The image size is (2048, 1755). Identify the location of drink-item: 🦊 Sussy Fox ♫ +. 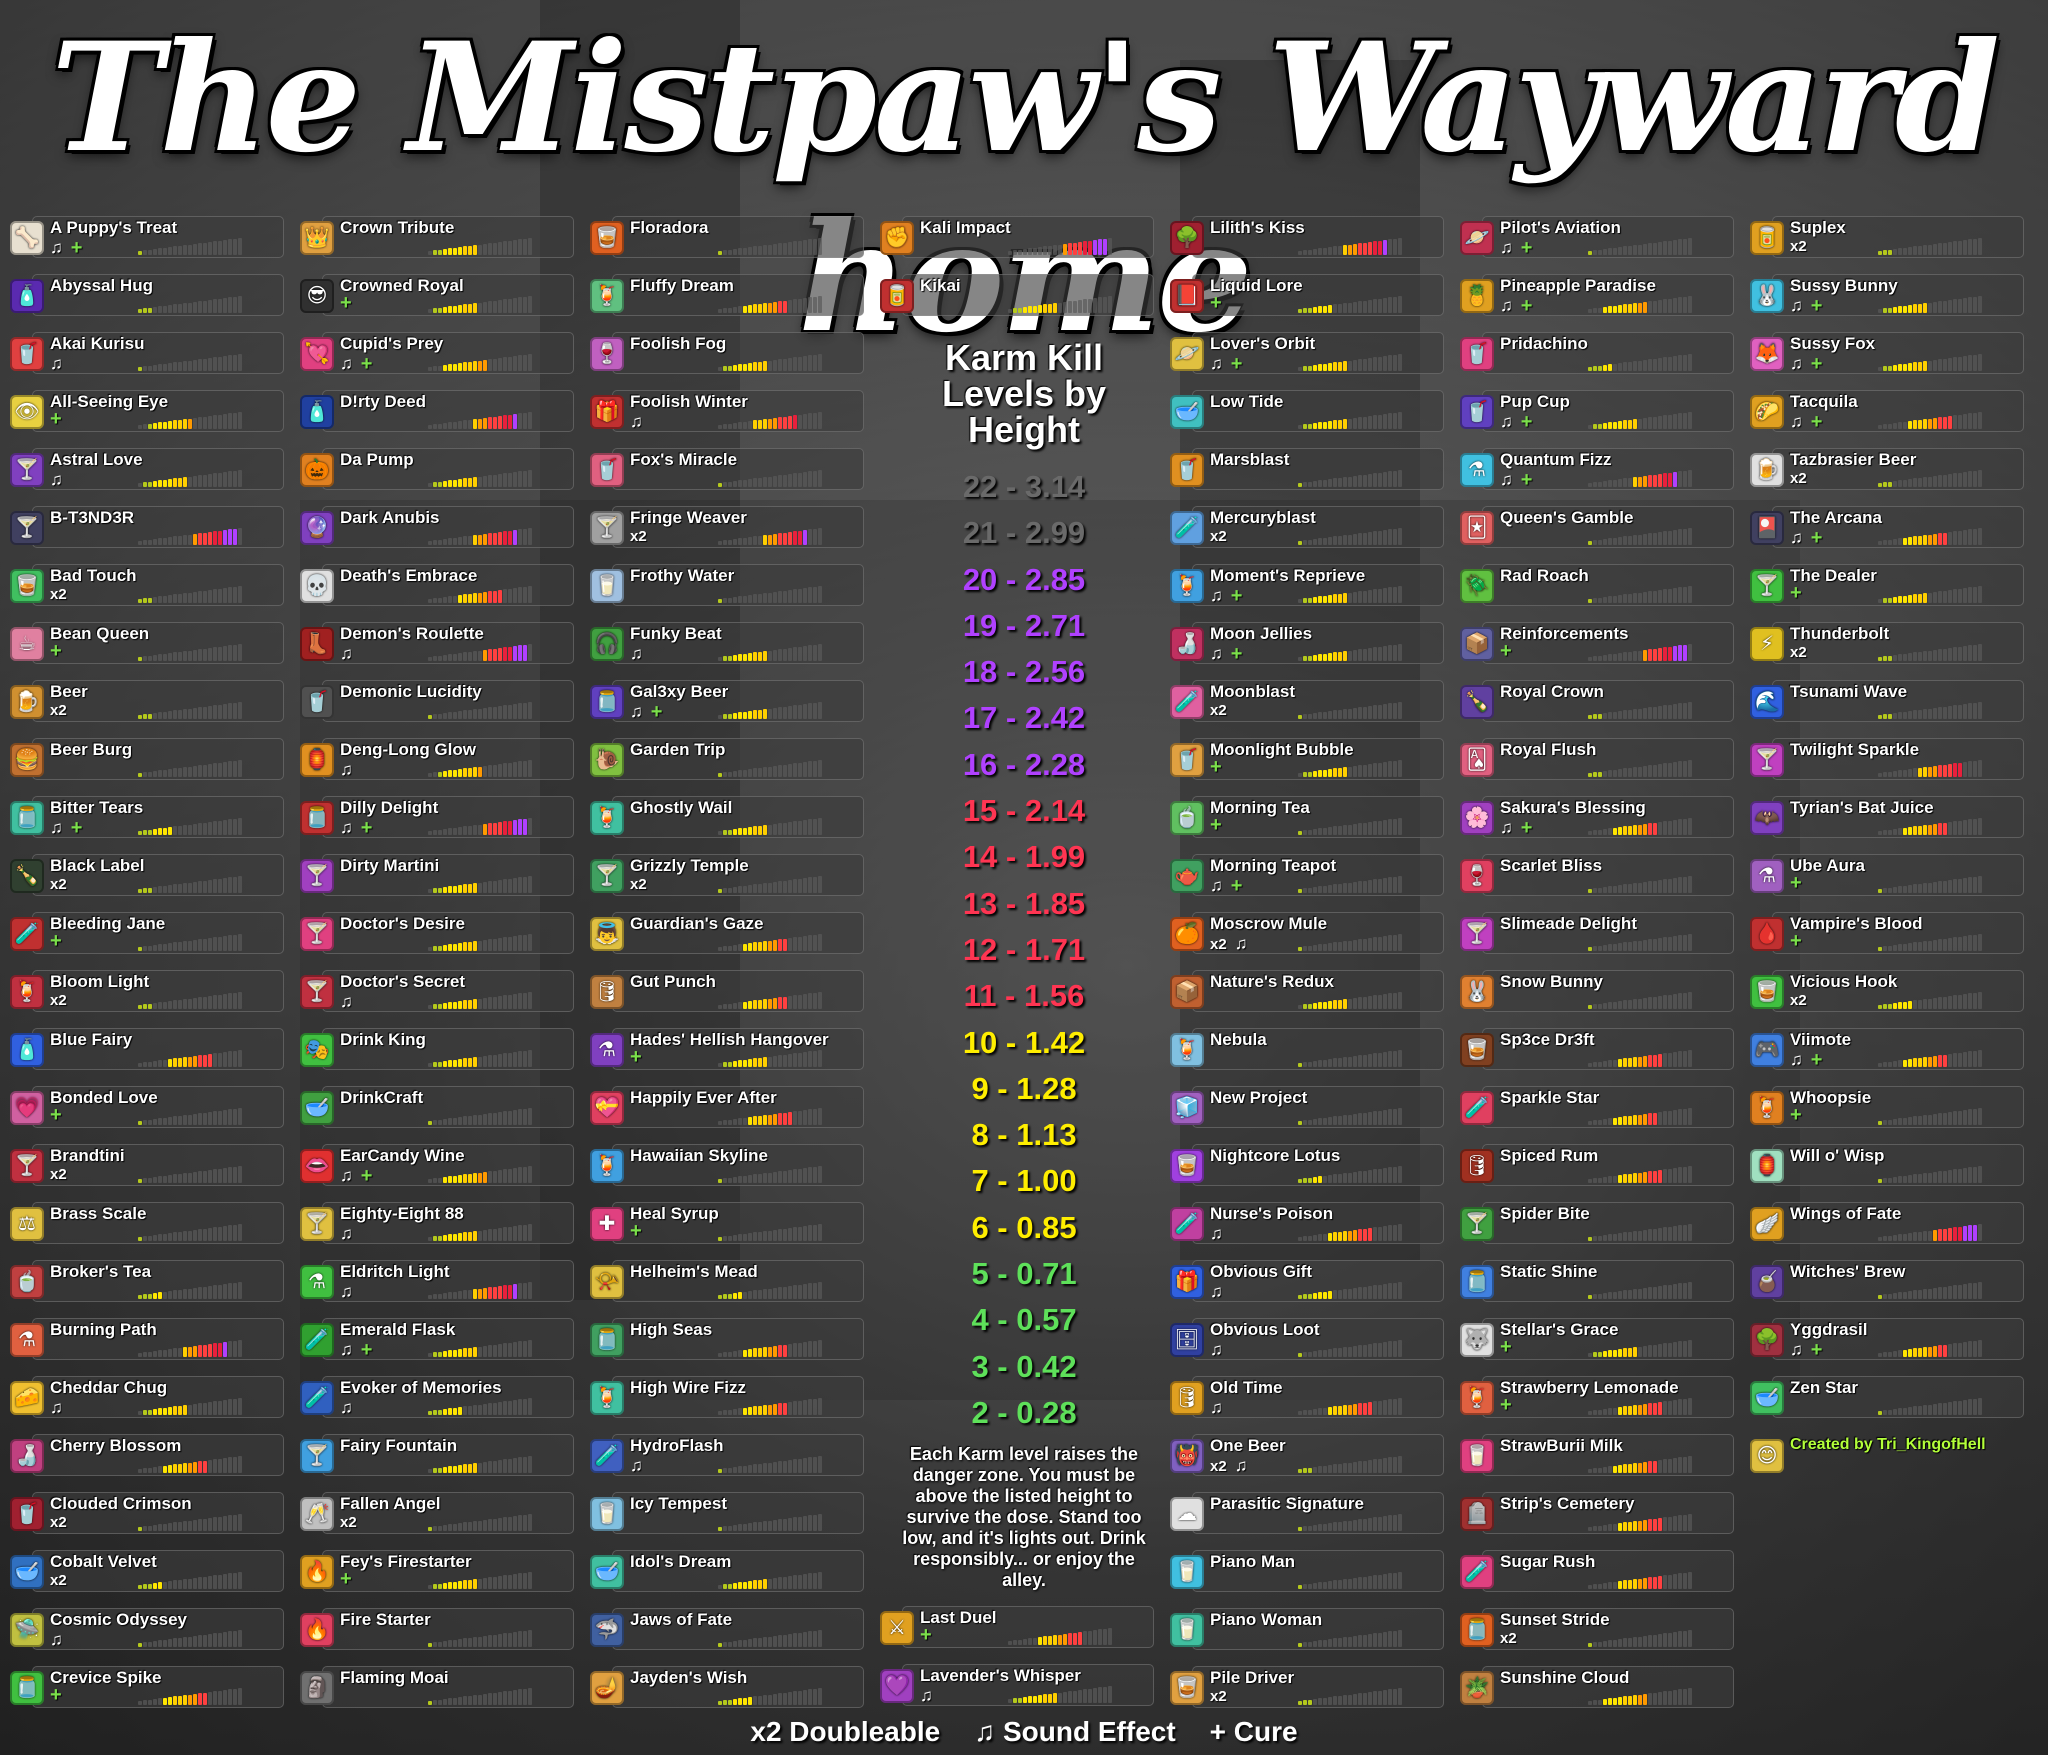
(1887, 353).